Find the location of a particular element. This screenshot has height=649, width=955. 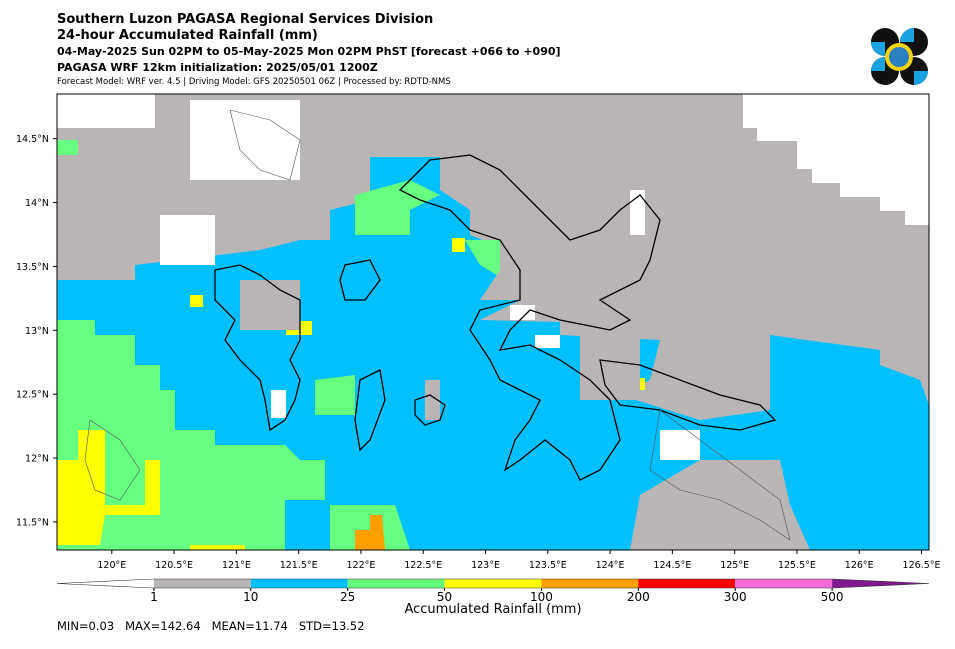

logo is located at coordinates (899, 56).